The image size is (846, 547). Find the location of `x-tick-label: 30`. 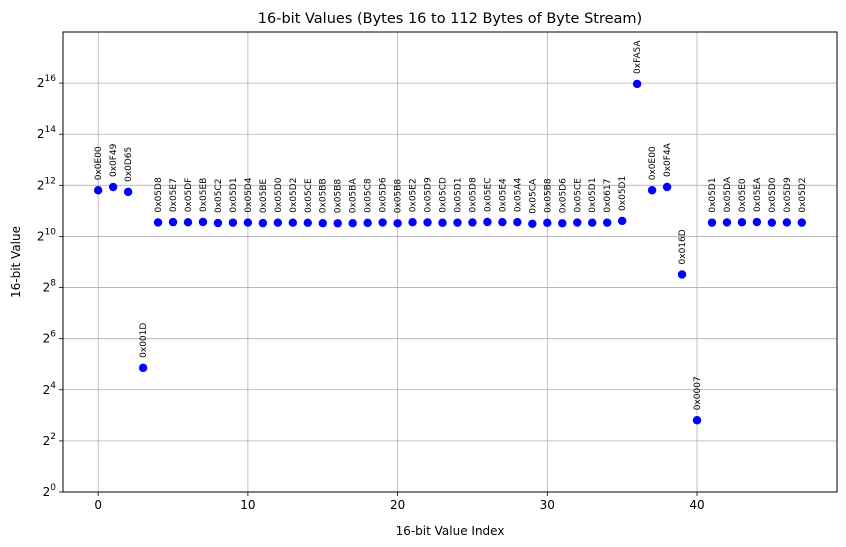

x-tick-label: 30 is located at coordinates (547, 505).